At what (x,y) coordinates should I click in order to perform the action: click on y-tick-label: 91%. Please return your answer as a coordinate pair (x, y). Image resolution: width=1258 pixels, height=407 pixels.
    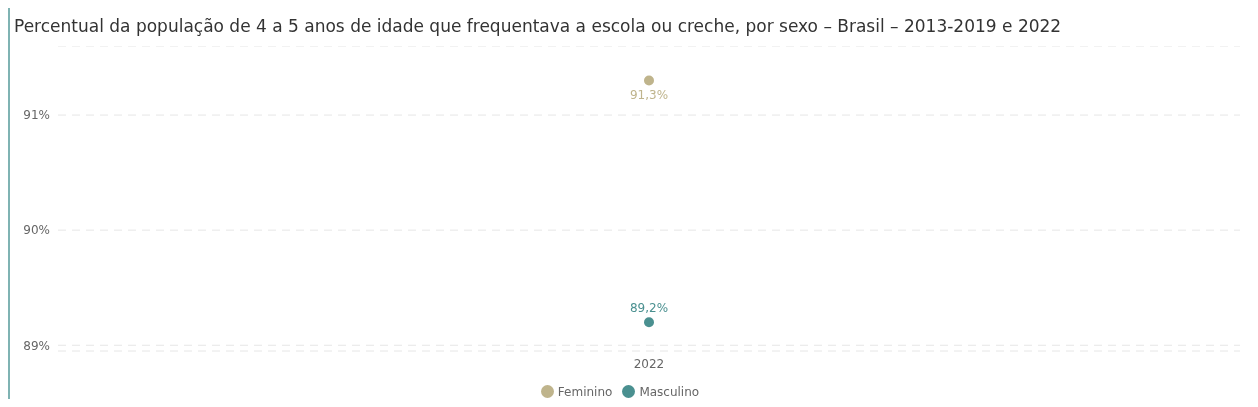
    Looking at the image, I should click on (36, 115).